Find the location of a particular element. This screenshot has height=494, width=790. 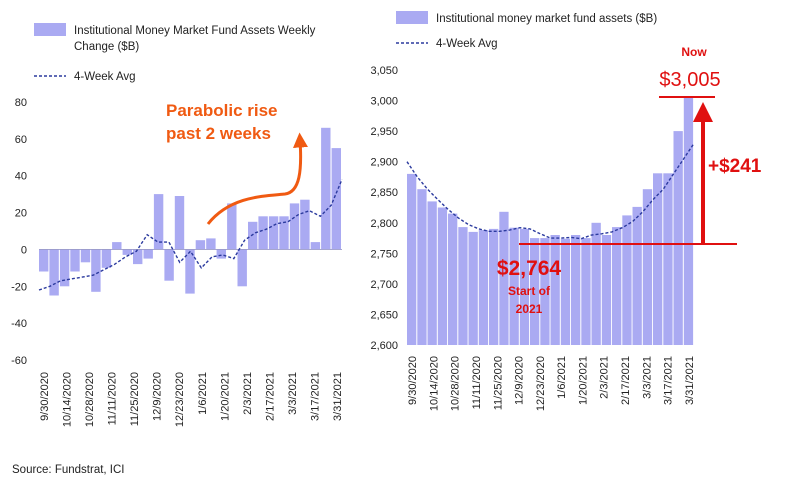

y-tick-label: 0 is located at coordinates (24, 250).